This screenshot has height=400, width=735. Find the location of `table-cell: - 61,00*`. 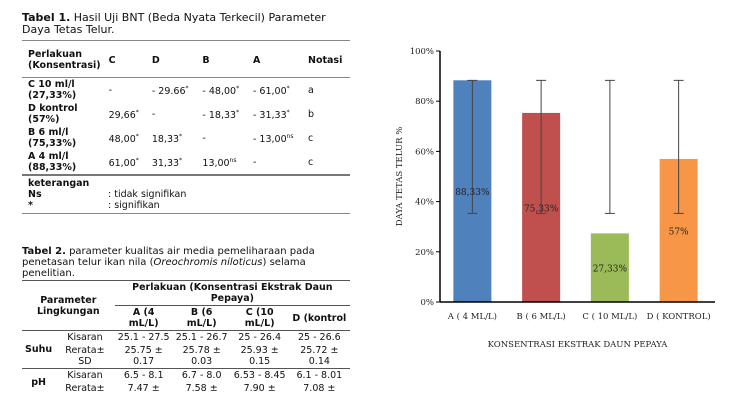

table-cell: - 61,00* is located at coordinates (271, 91).